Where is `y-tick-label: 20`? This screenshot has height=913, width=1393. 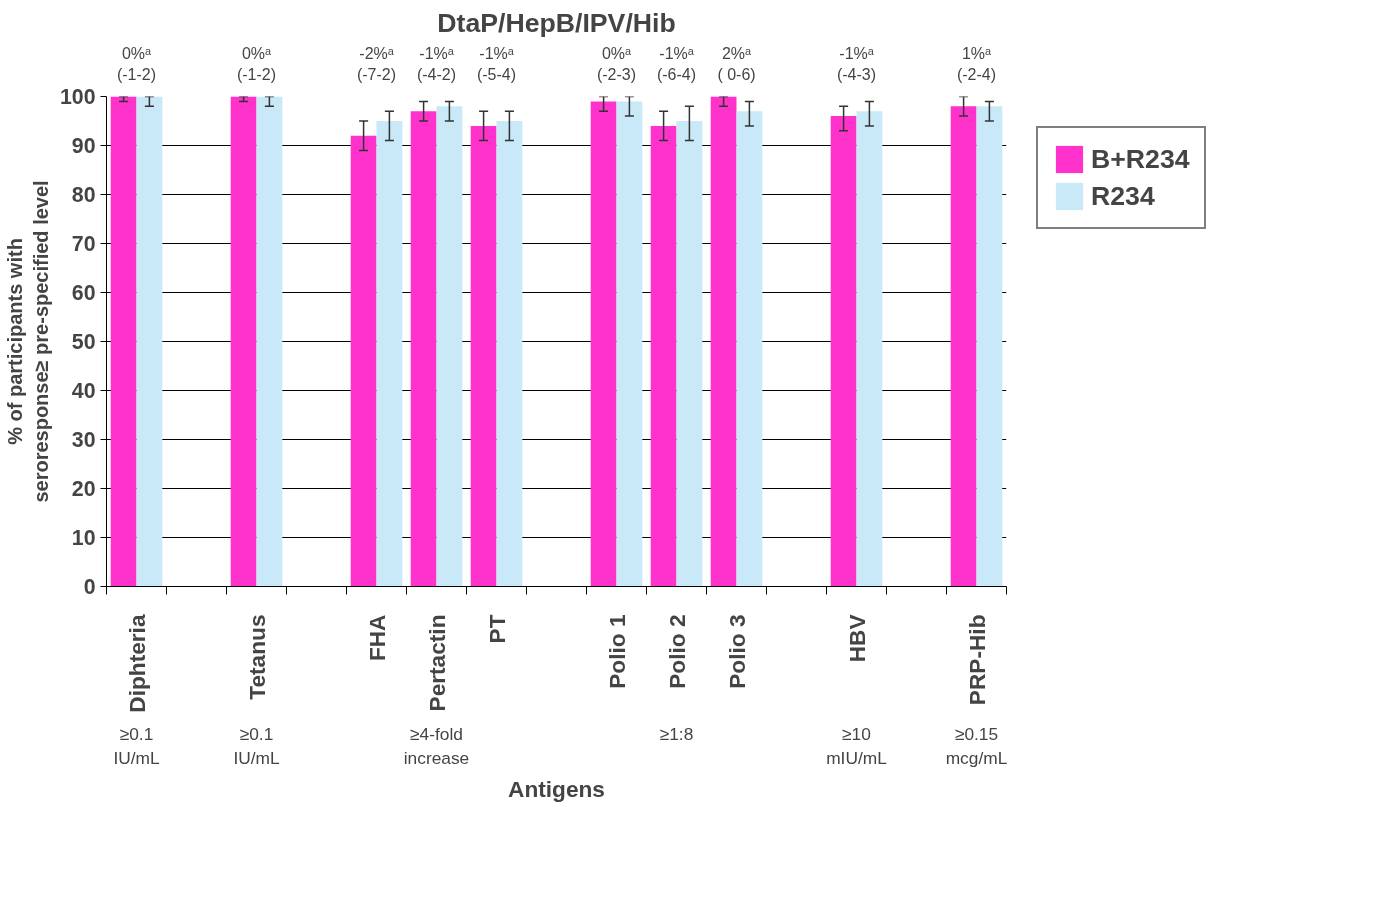
y-tick-label: 20 is located at coordinates (83, 489).